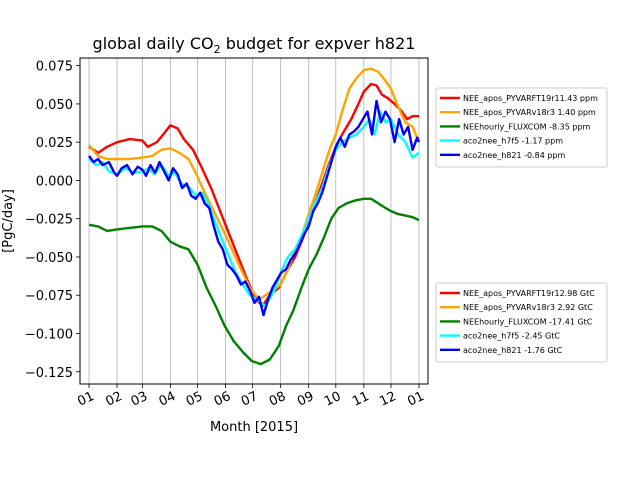 This screenshot has width=640, height=480. What do you see at coordinates (332, 399) in the screenshot?
I see `x-tick-label: 10` at bounding box center [332, 399].